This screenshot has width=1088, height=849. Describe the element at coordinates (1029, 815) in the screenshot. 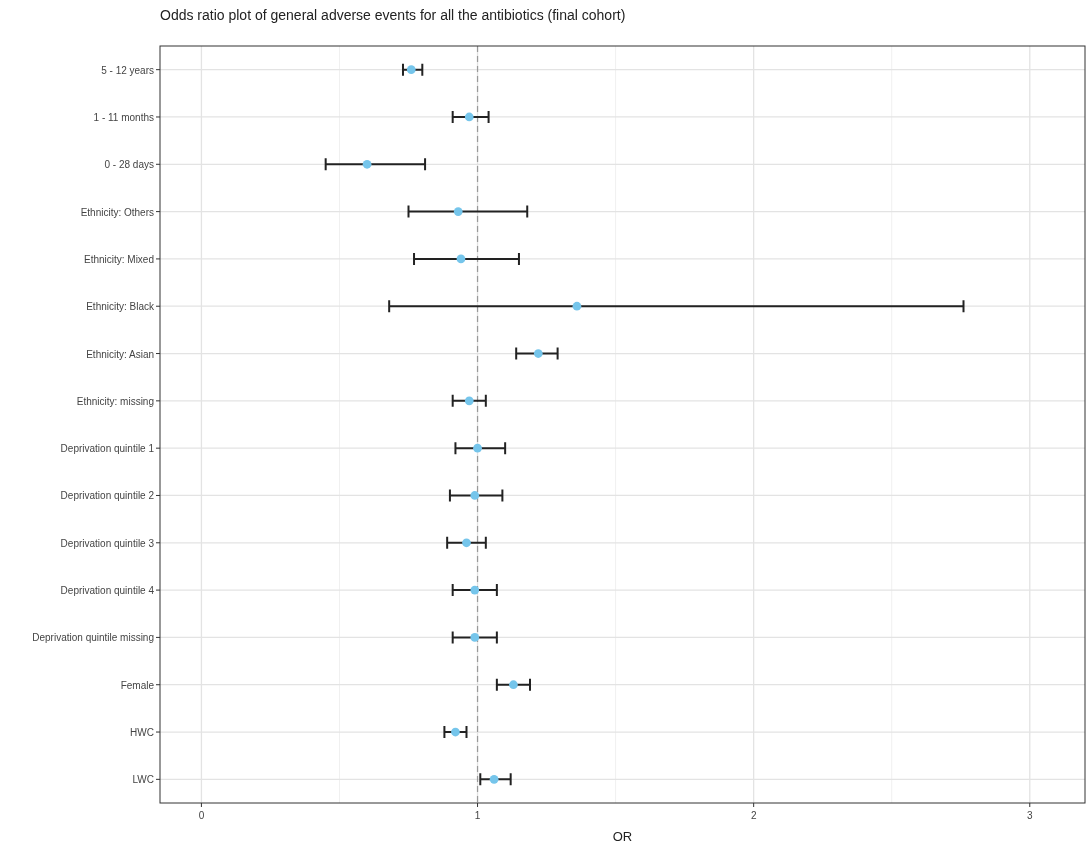

I see `x-tick-label: 3` at that location.